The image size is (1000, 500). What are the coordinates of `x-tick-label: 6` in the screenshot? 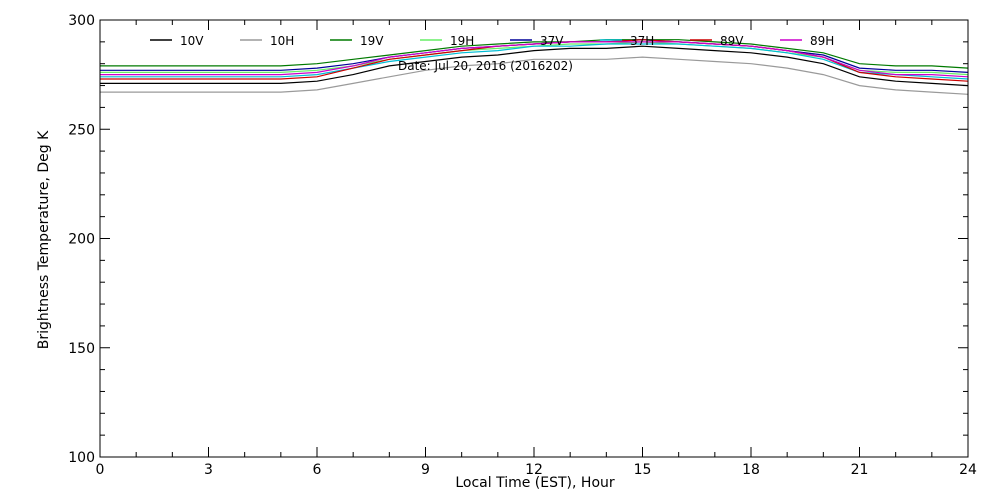 It's located at (317, 470).